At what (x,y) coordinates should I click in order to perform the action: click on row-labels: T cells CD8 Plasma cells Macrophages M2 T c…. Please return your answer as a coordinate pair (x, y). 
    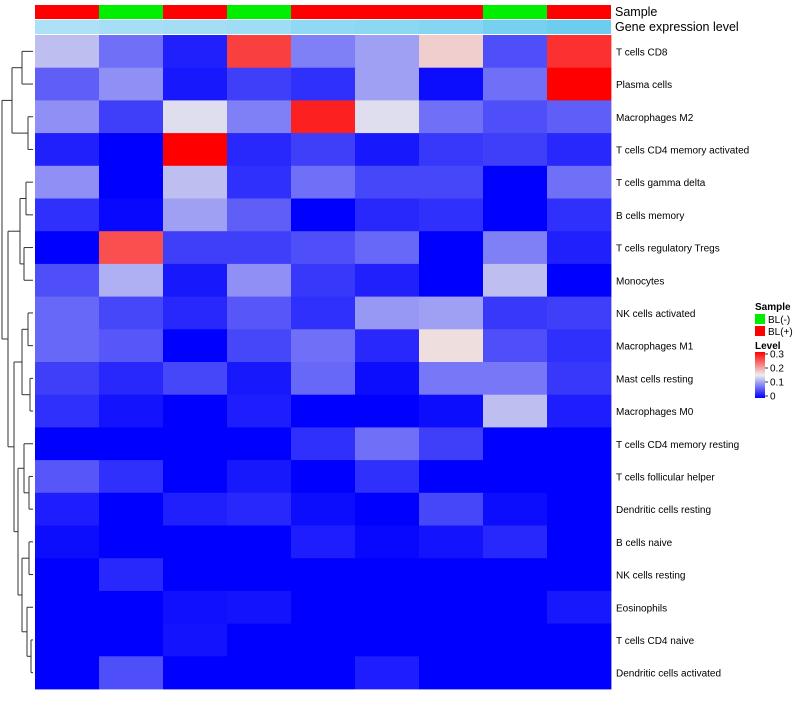
    Looking at the image, I should click on (682, 363).